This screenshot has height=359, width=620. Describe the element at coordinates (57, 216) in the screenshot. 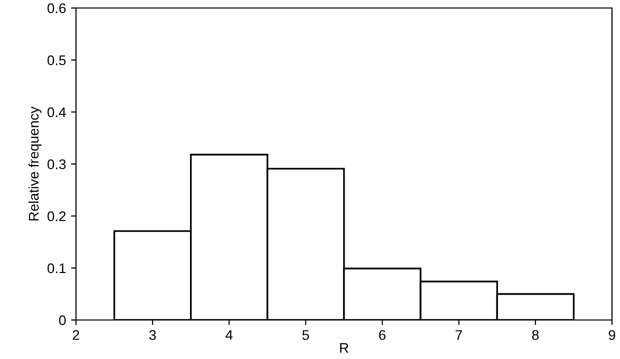

I see `y-tick-label: 0.2` at that location.